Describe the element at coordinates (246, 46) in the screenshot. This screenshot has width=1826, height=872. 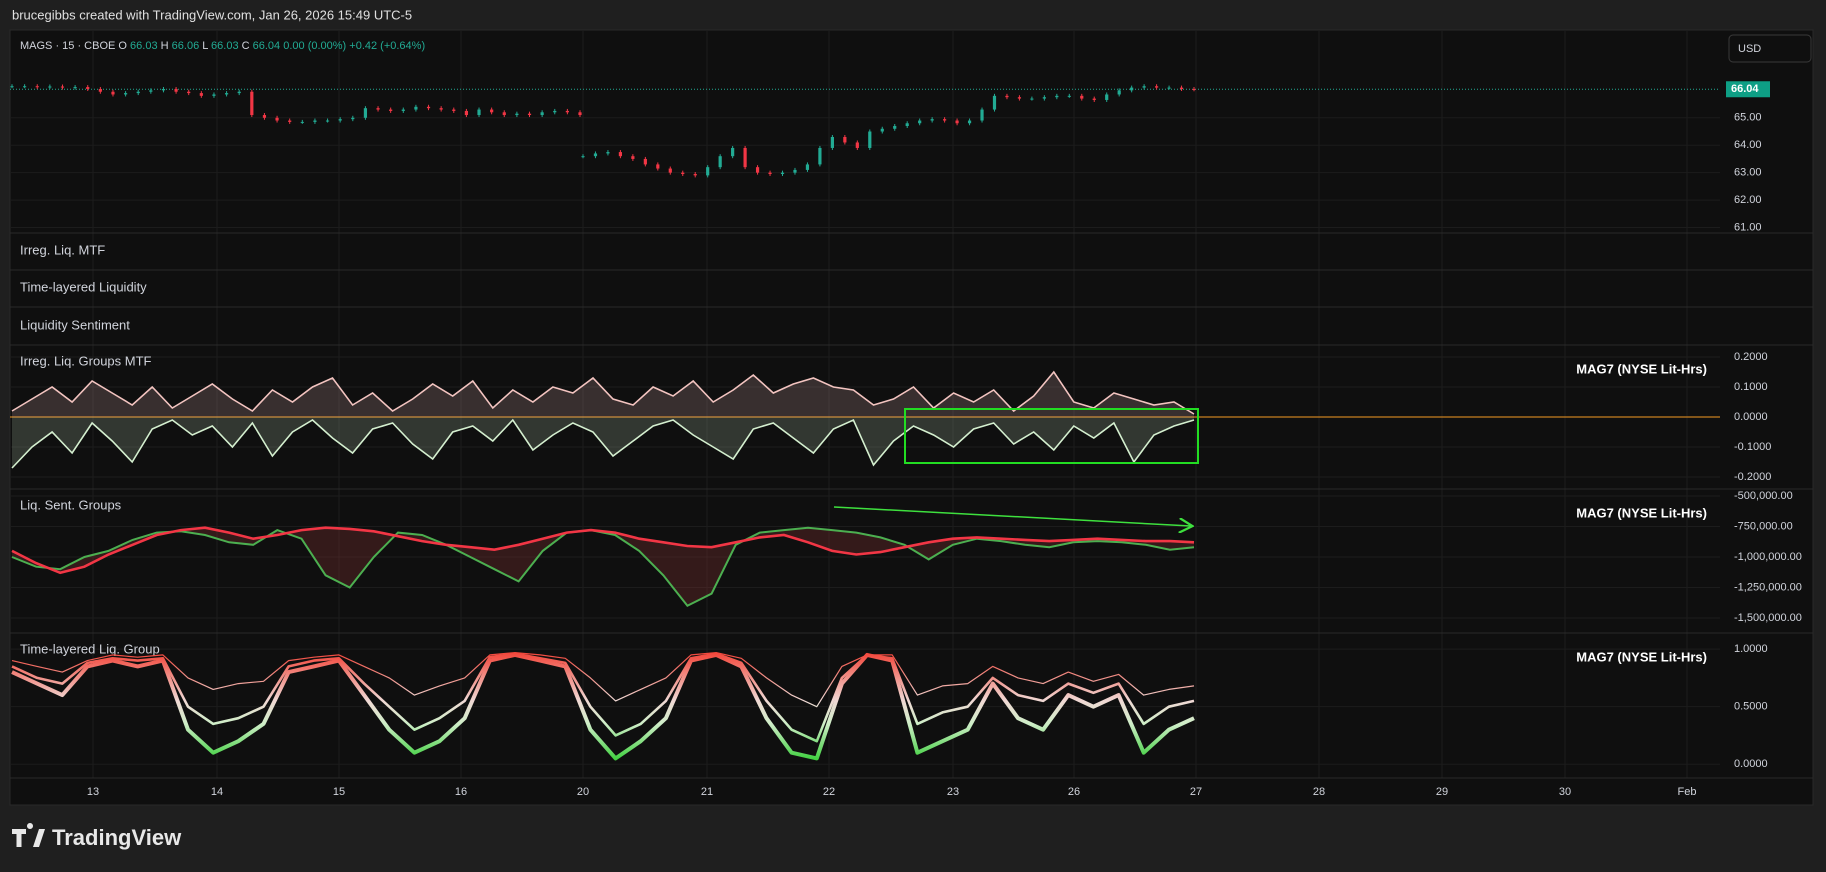
I see `ohlc-key: C` at that location.